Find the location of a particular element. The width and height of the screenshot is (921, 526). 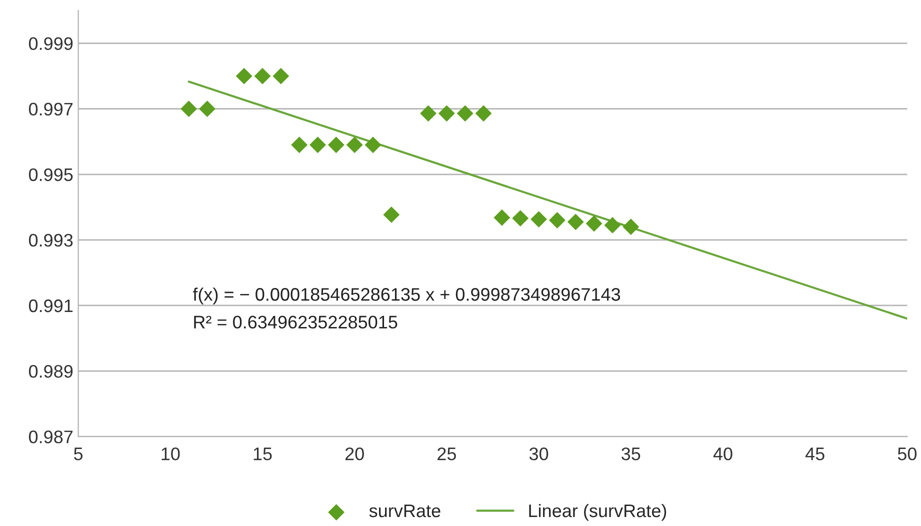

y-tick-label: 0.995 is located at coordinates (50, 175).